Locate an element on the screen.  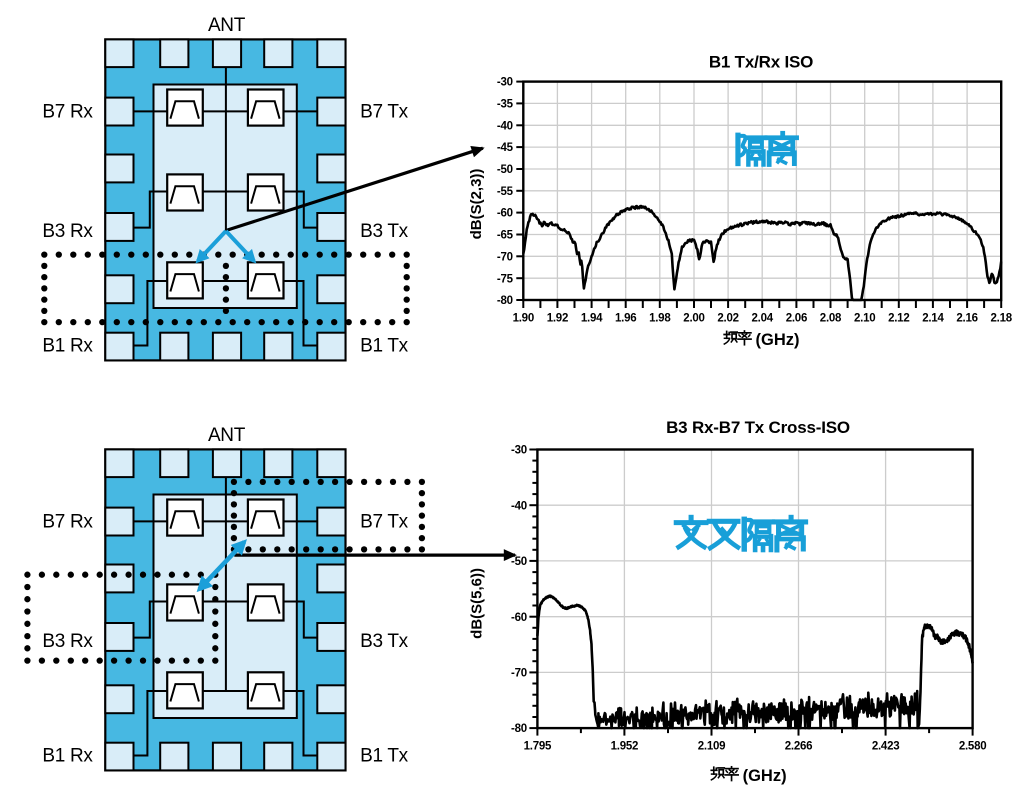
svg-text: 1.92 is located at coordinates (557, 319).